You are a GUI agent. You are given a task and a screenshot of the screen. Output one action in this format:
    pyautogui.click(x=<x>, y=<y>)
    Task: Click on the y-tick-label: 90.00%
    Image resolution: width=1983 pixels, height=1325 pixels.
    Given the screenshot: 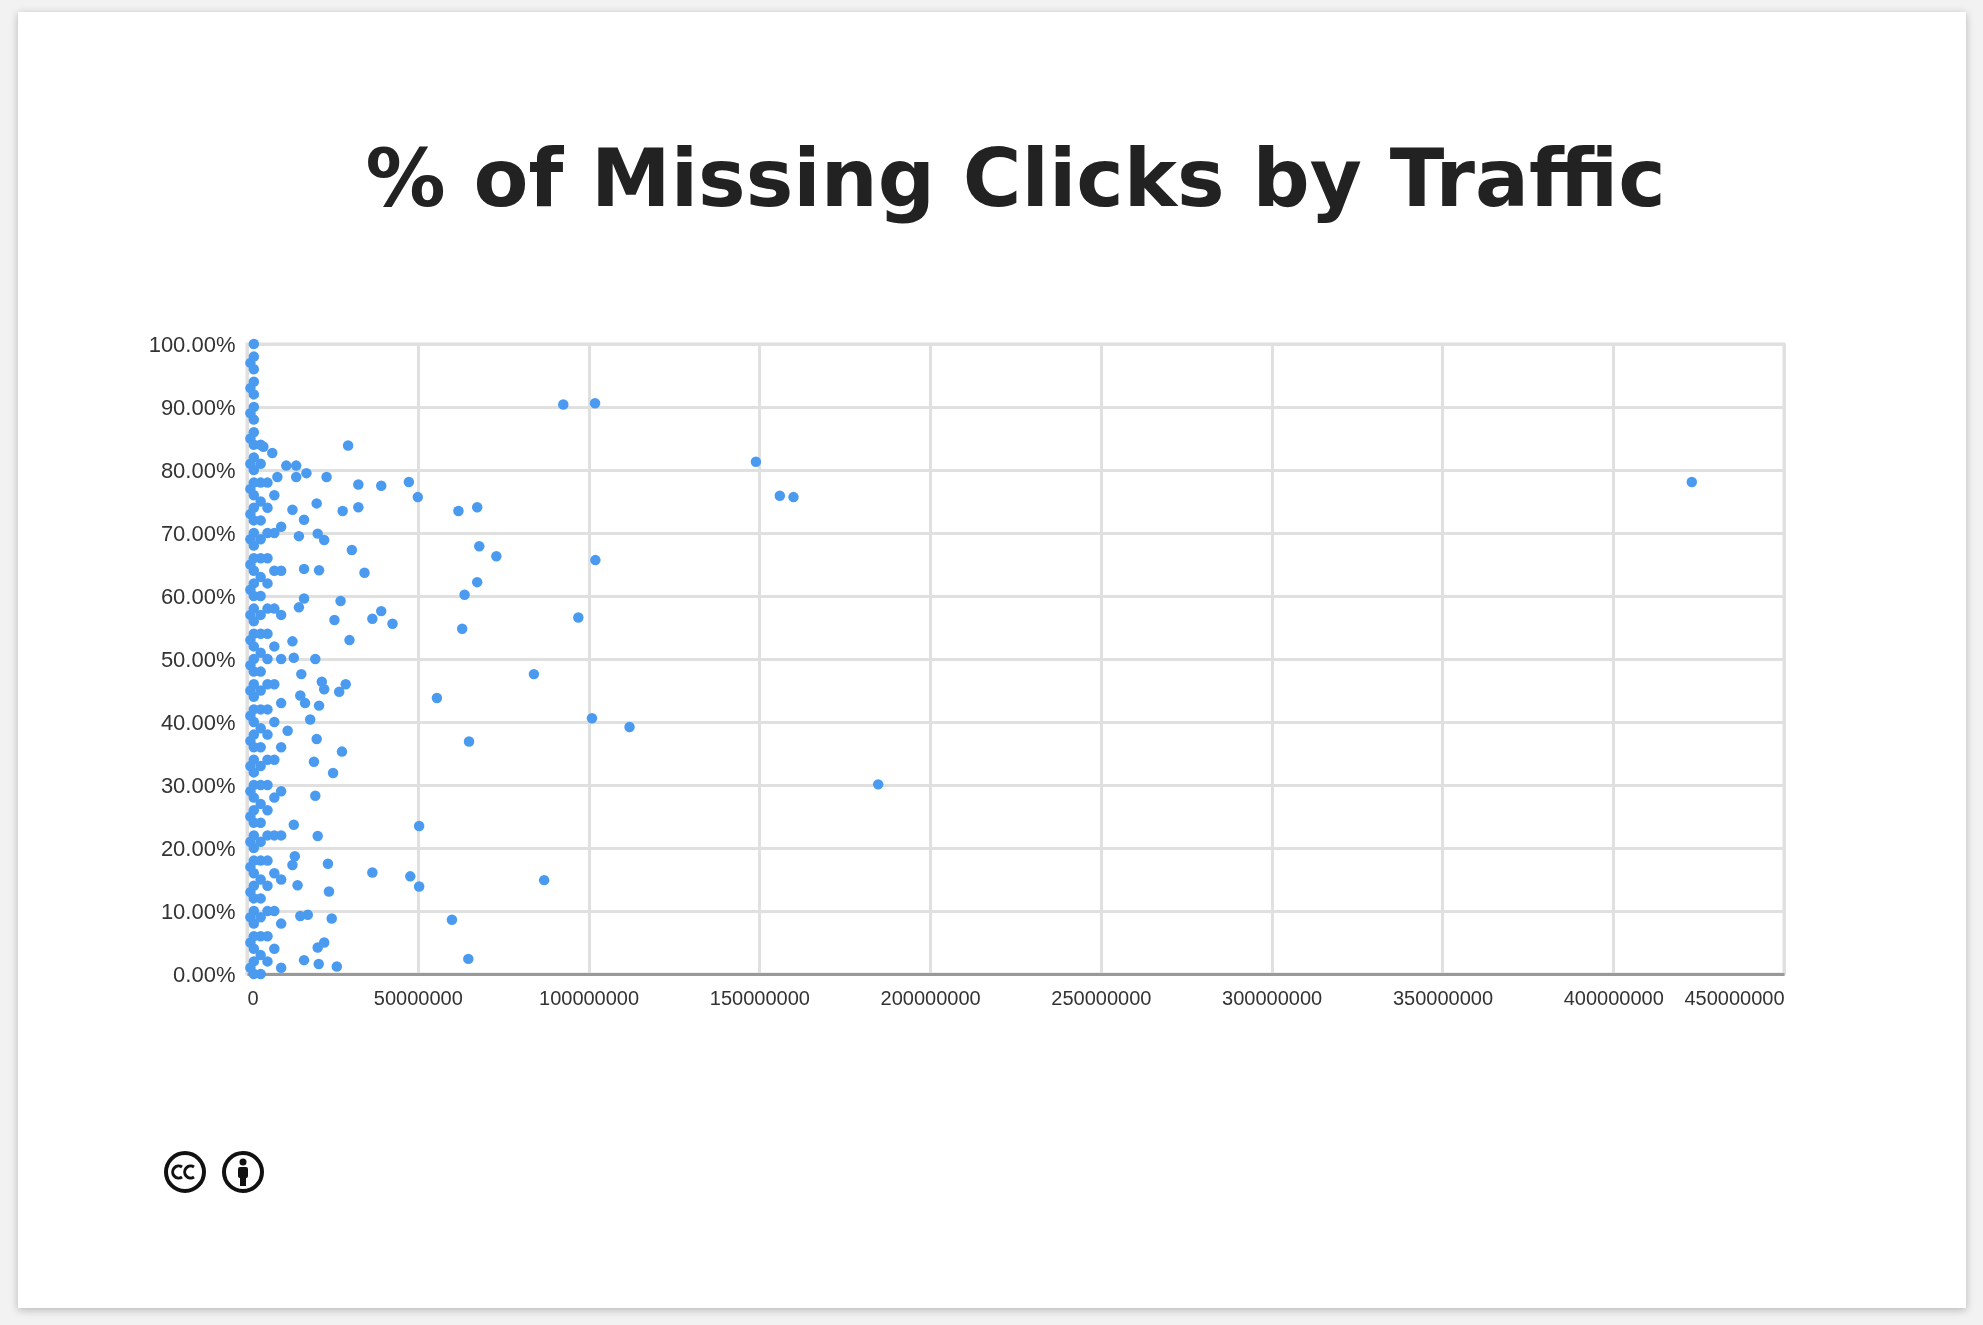 What is the action you would take?
    pyautogui.click(x=198, y=407)
    